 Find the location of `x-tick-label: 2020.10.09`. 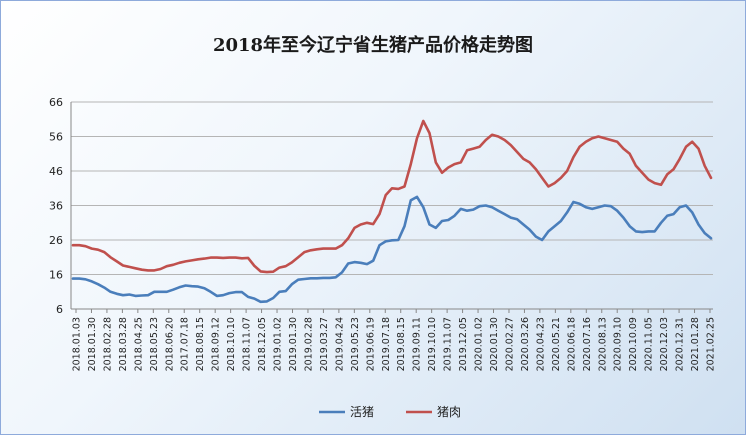

x-tick-label: 2020.10.09 is located at coordinates (633, 344).